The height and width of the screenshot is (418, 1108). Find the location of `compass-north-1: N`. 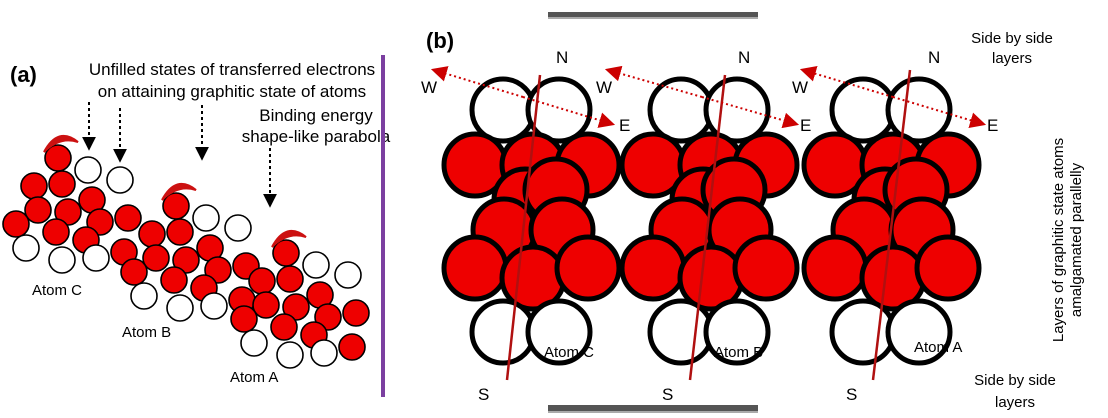

compass-north-1: N is located at coordinates (562, 57).